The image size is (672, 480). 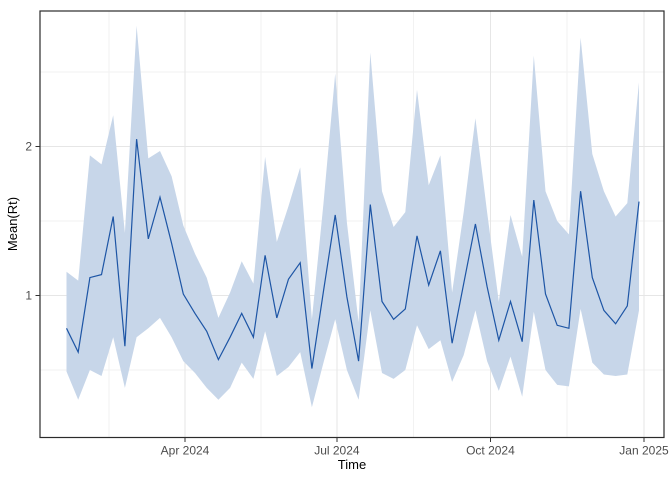 I want to click on y-axis-title: Mean(Rt), so click(x=12, y=224).